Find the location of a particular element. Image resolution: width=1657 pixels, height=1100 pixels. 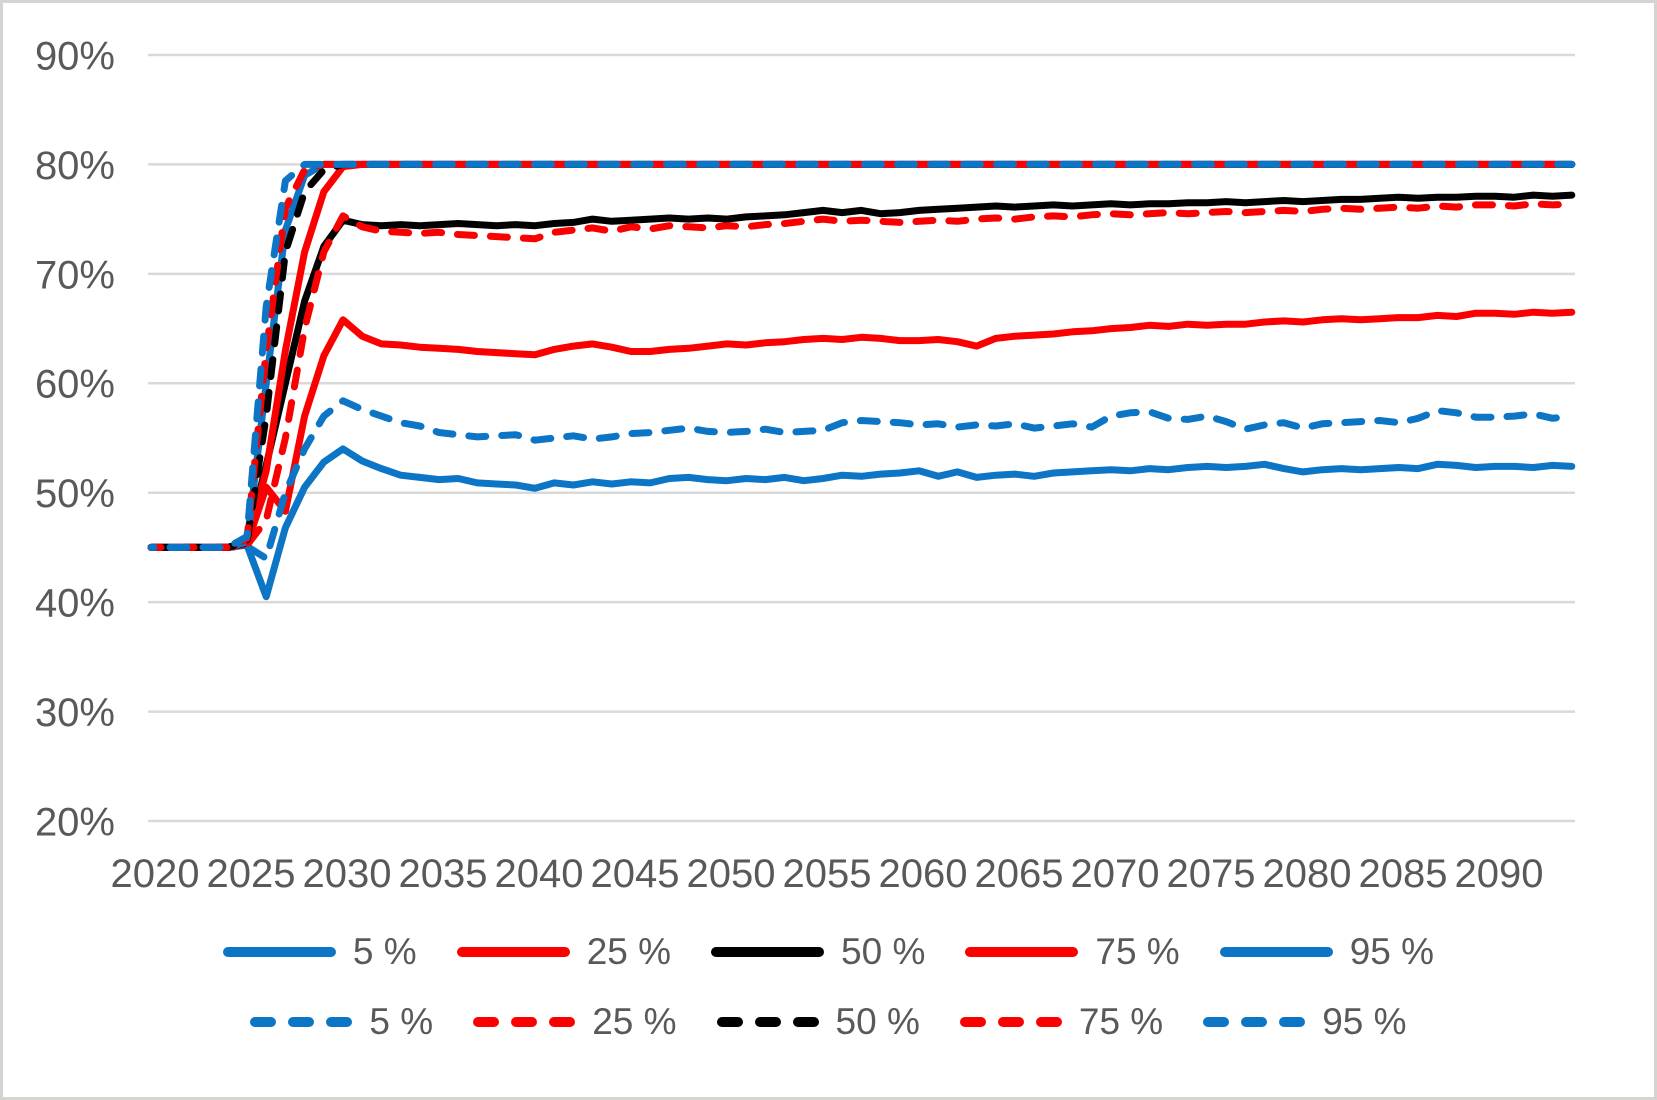

x-axis-label-2070: 2070 is located at coordinates (1115, 874).